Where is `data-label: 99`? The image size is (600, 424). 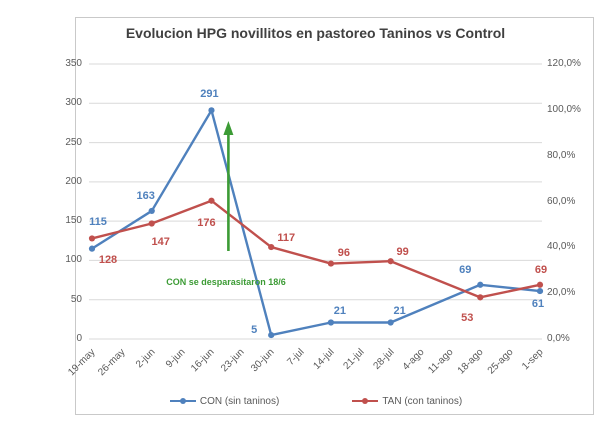 data-label: 99 is located at coordinates (402, 252).